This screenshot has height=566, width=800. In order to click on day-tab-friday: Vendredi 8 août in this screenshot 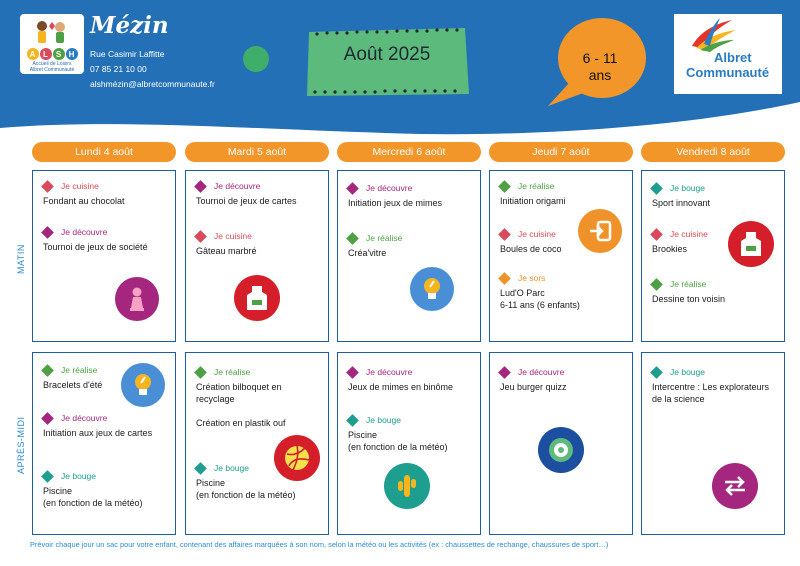, I will do `click(713, 152)`.